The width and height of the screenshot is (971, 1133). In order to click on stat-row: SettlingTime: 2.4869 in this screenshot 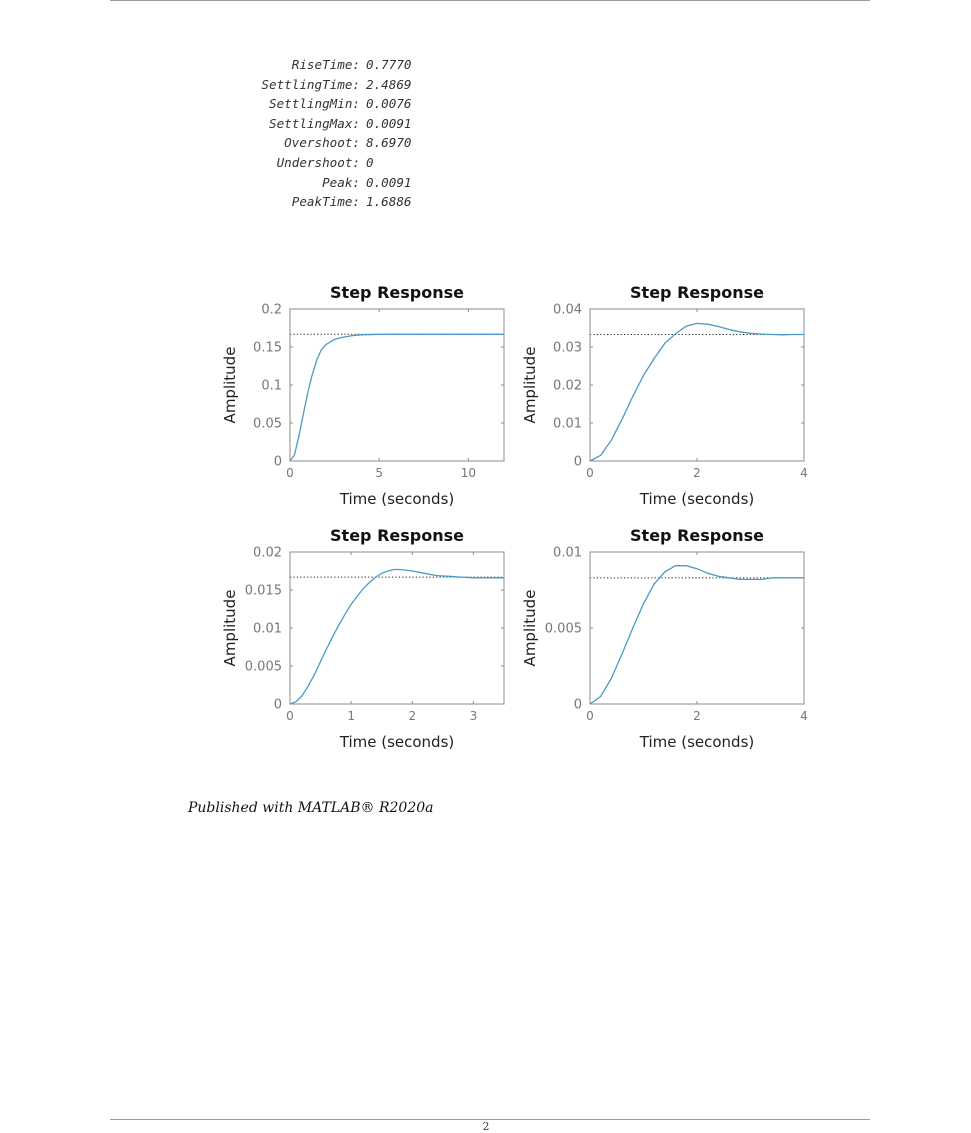, I will do `click(300, 85)`.